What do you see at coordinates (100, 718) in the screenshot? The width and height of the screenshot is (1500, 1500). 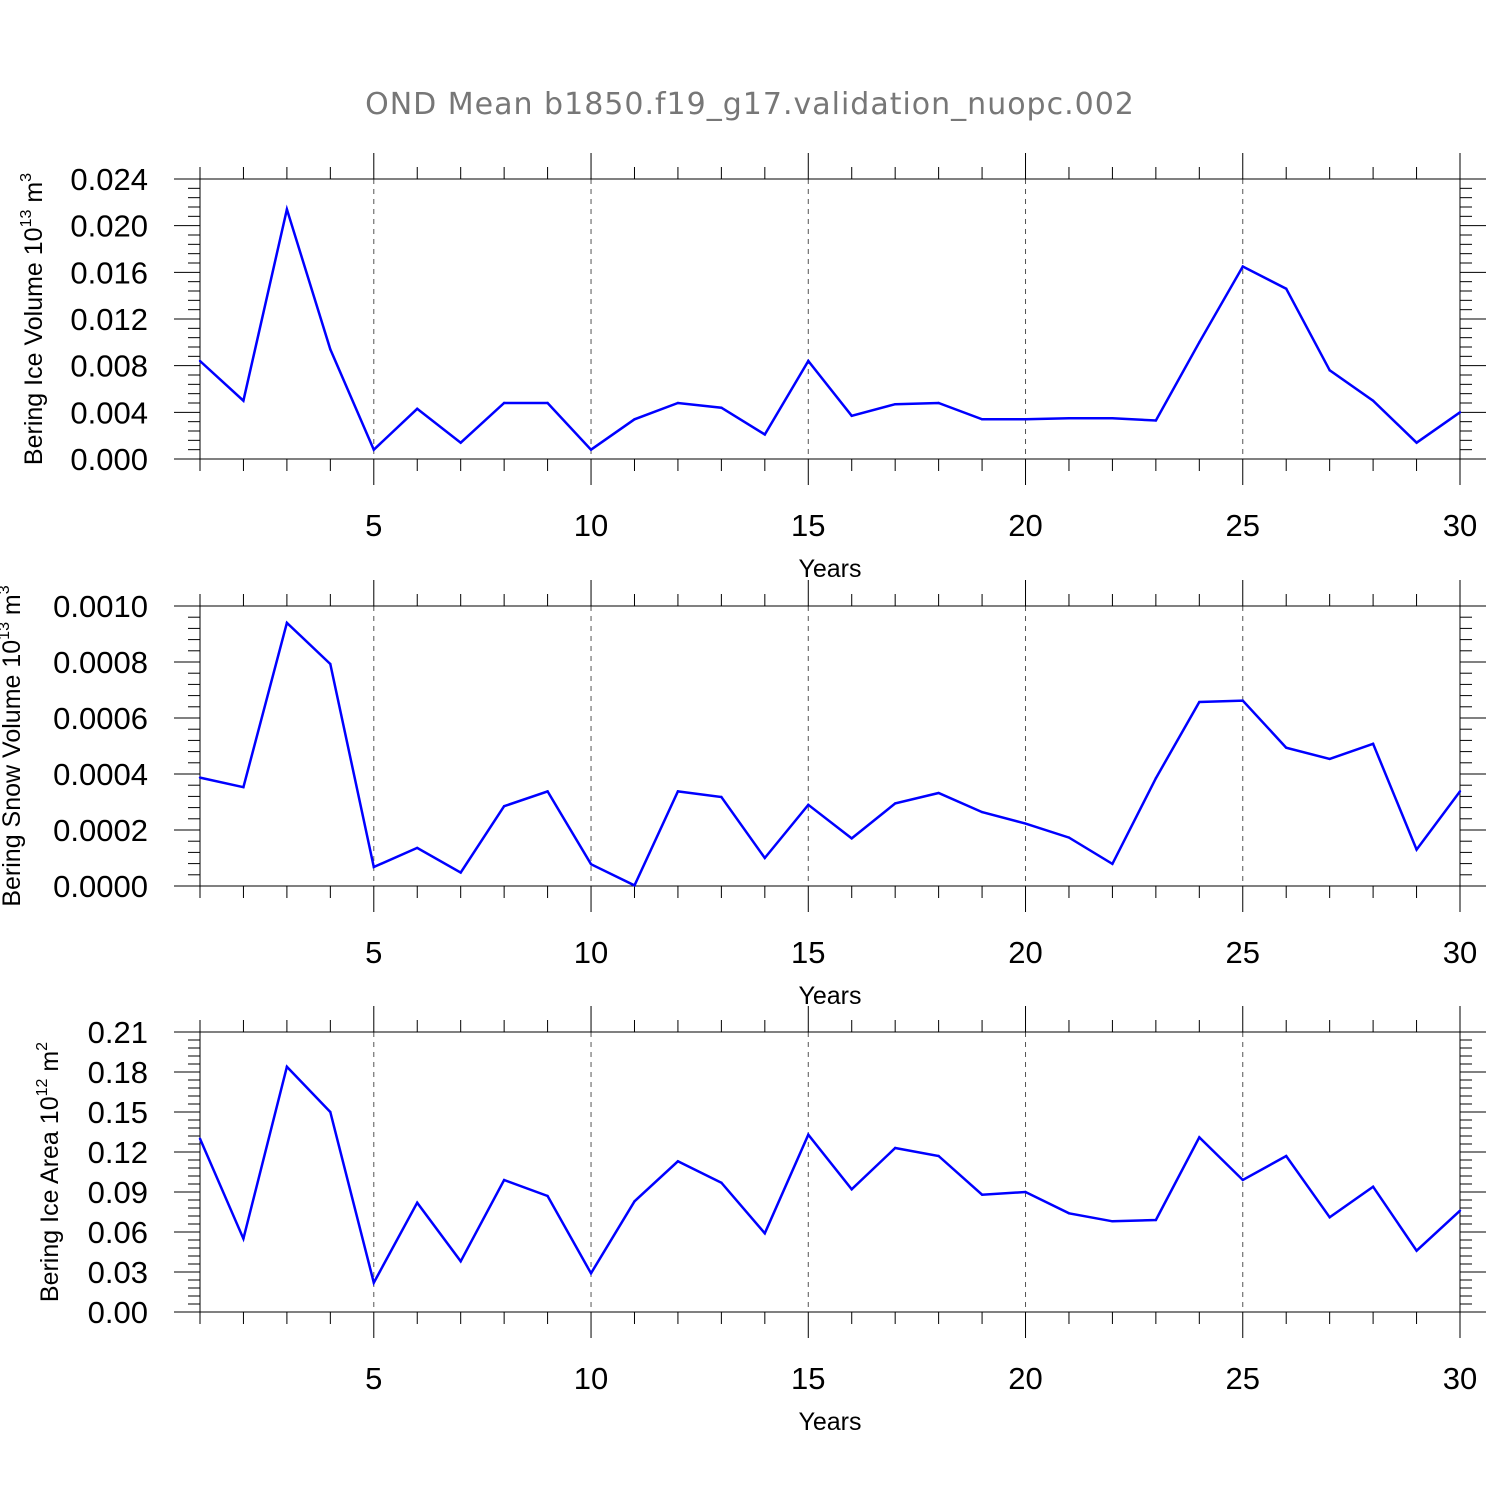 I see `y-tick-label: 0.0006` at bounding box center [100, 718].